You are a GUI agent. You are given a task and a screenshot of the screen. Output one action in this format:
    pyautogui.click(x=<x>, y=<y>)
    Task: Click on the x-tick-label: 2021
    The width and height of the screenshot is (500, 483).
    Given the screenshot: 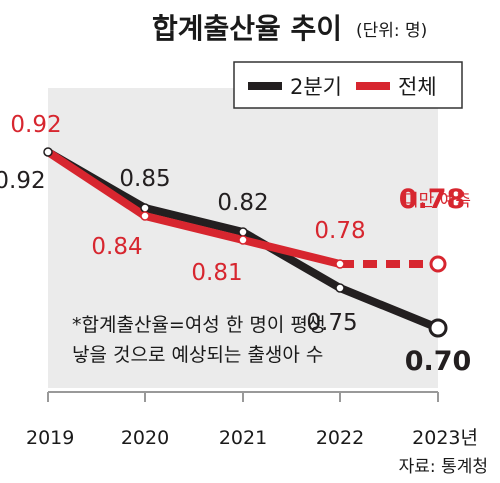 What is the action you would take?
    pyautogui.click(x=243, y=438)
    